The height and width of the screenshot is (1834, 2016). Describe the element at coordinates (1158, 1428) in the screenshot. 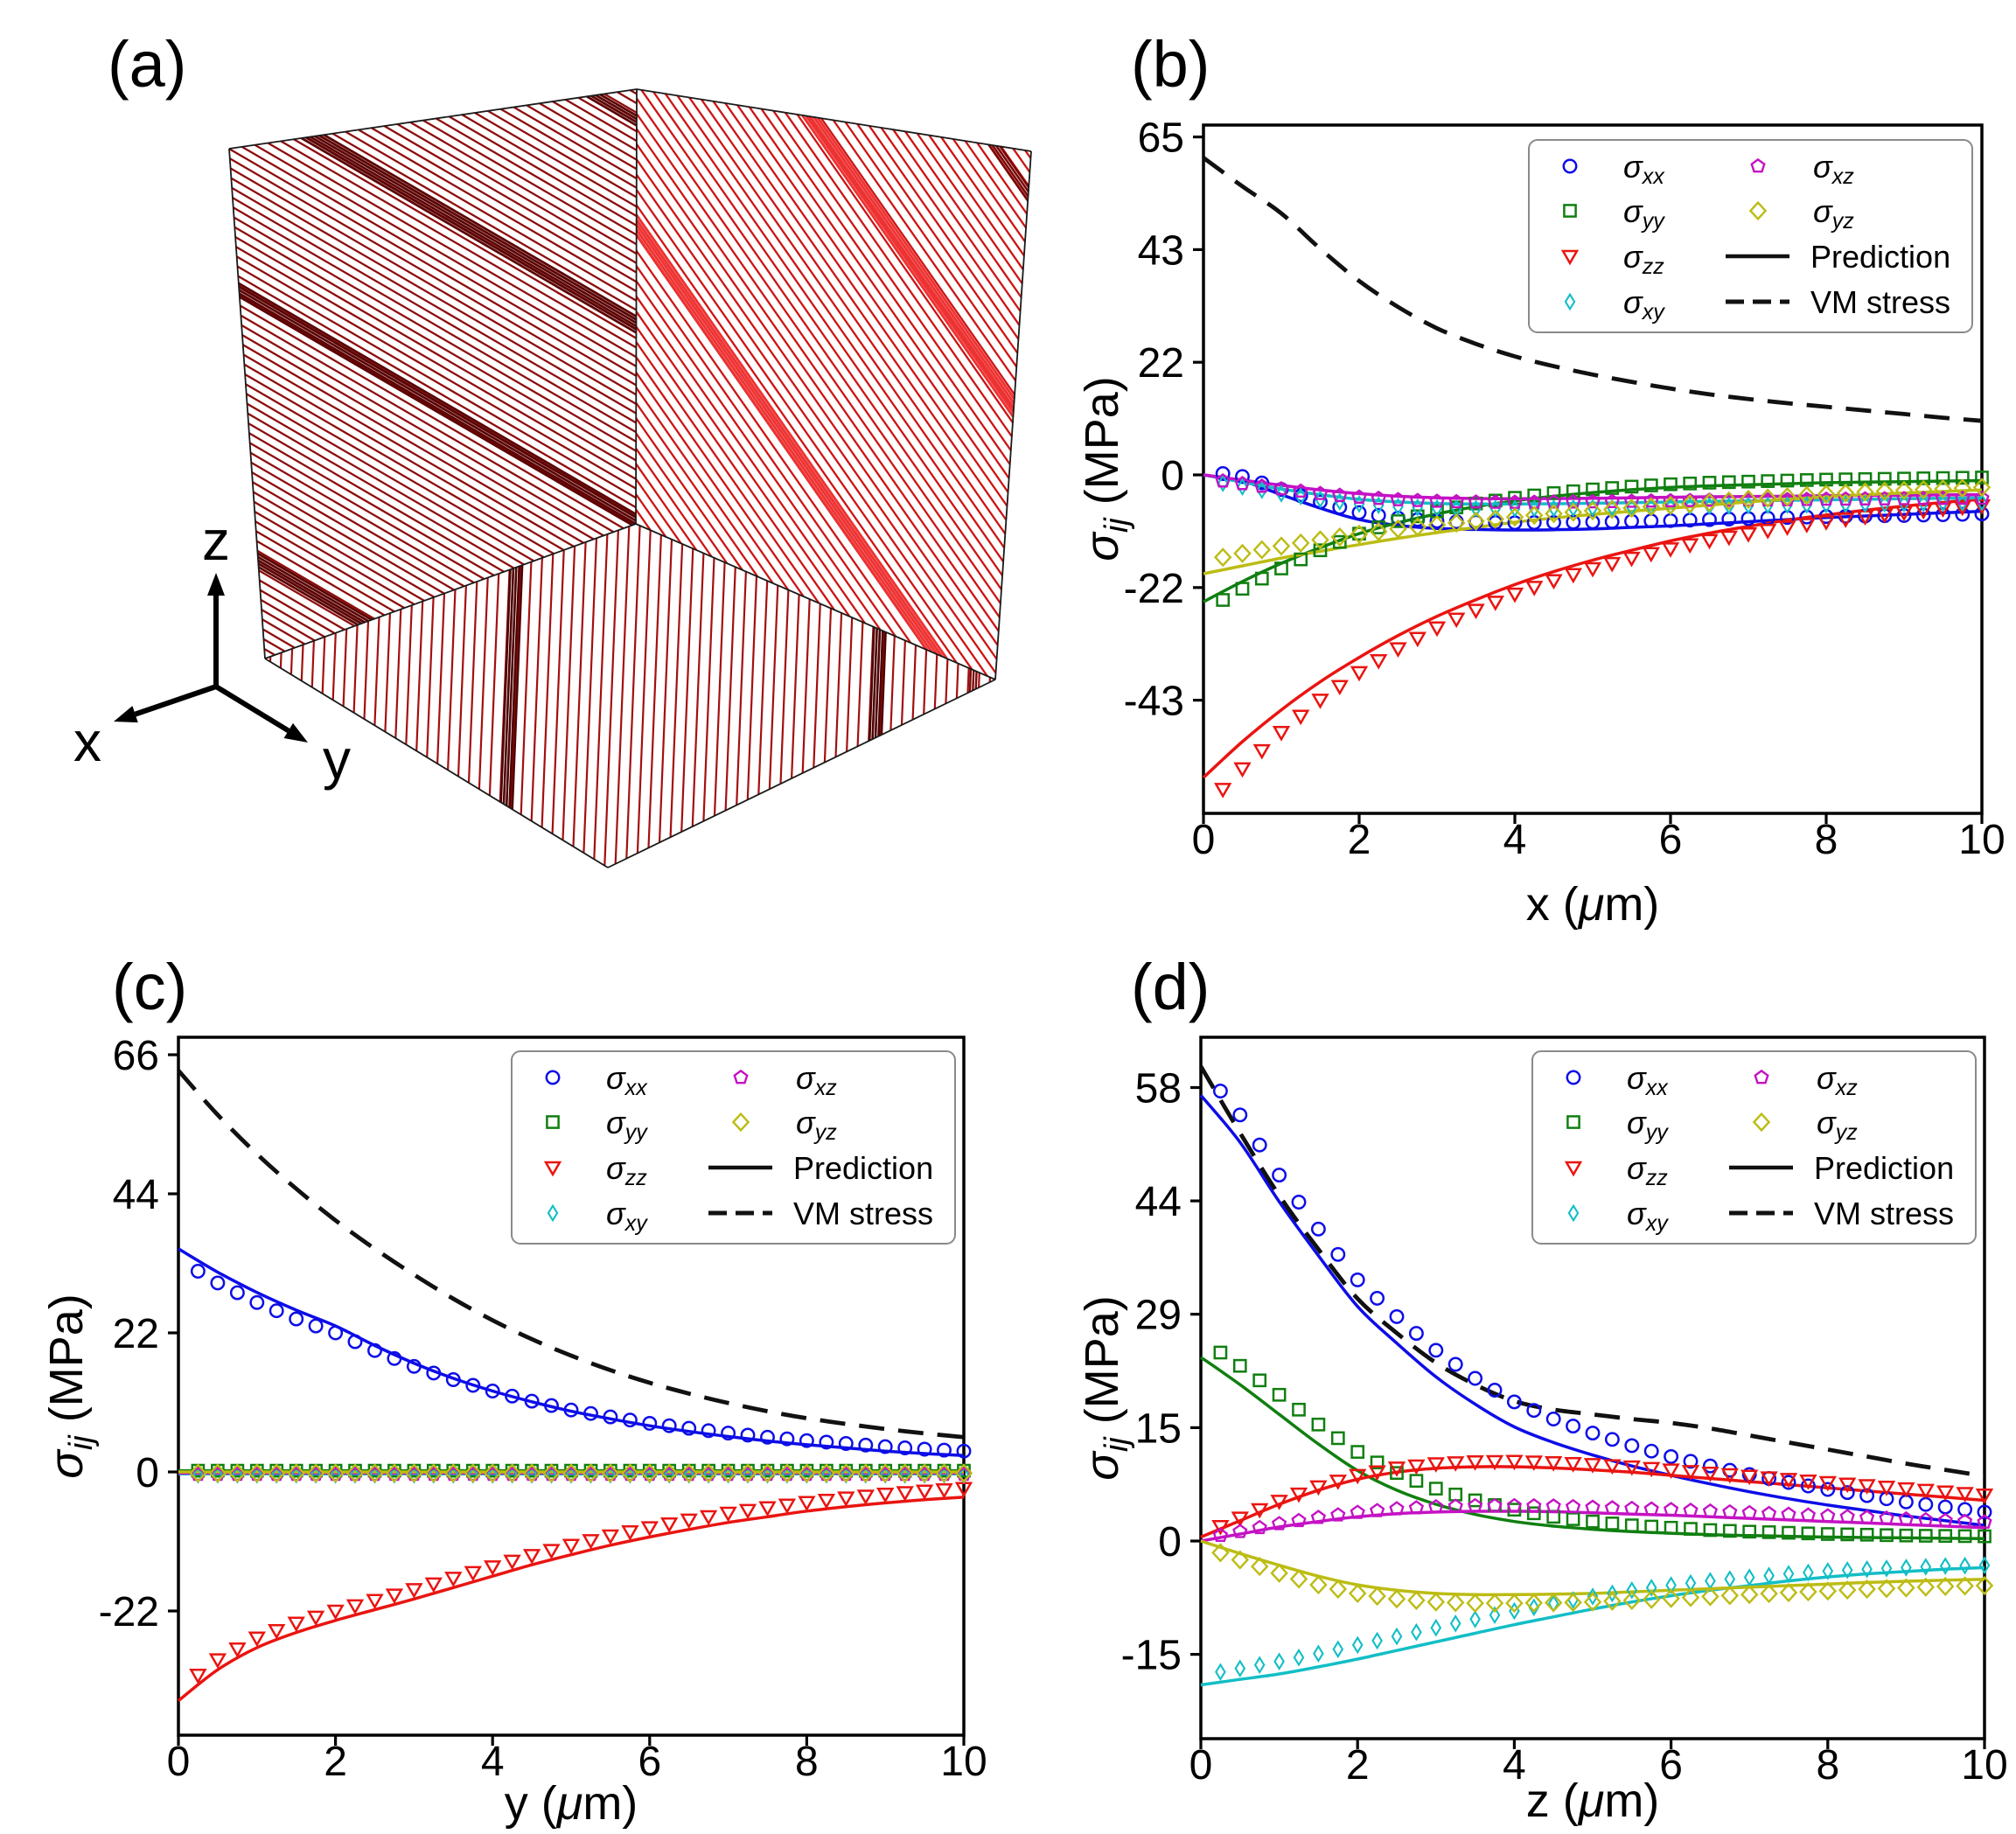

I see `svg-text: 15` at that location.